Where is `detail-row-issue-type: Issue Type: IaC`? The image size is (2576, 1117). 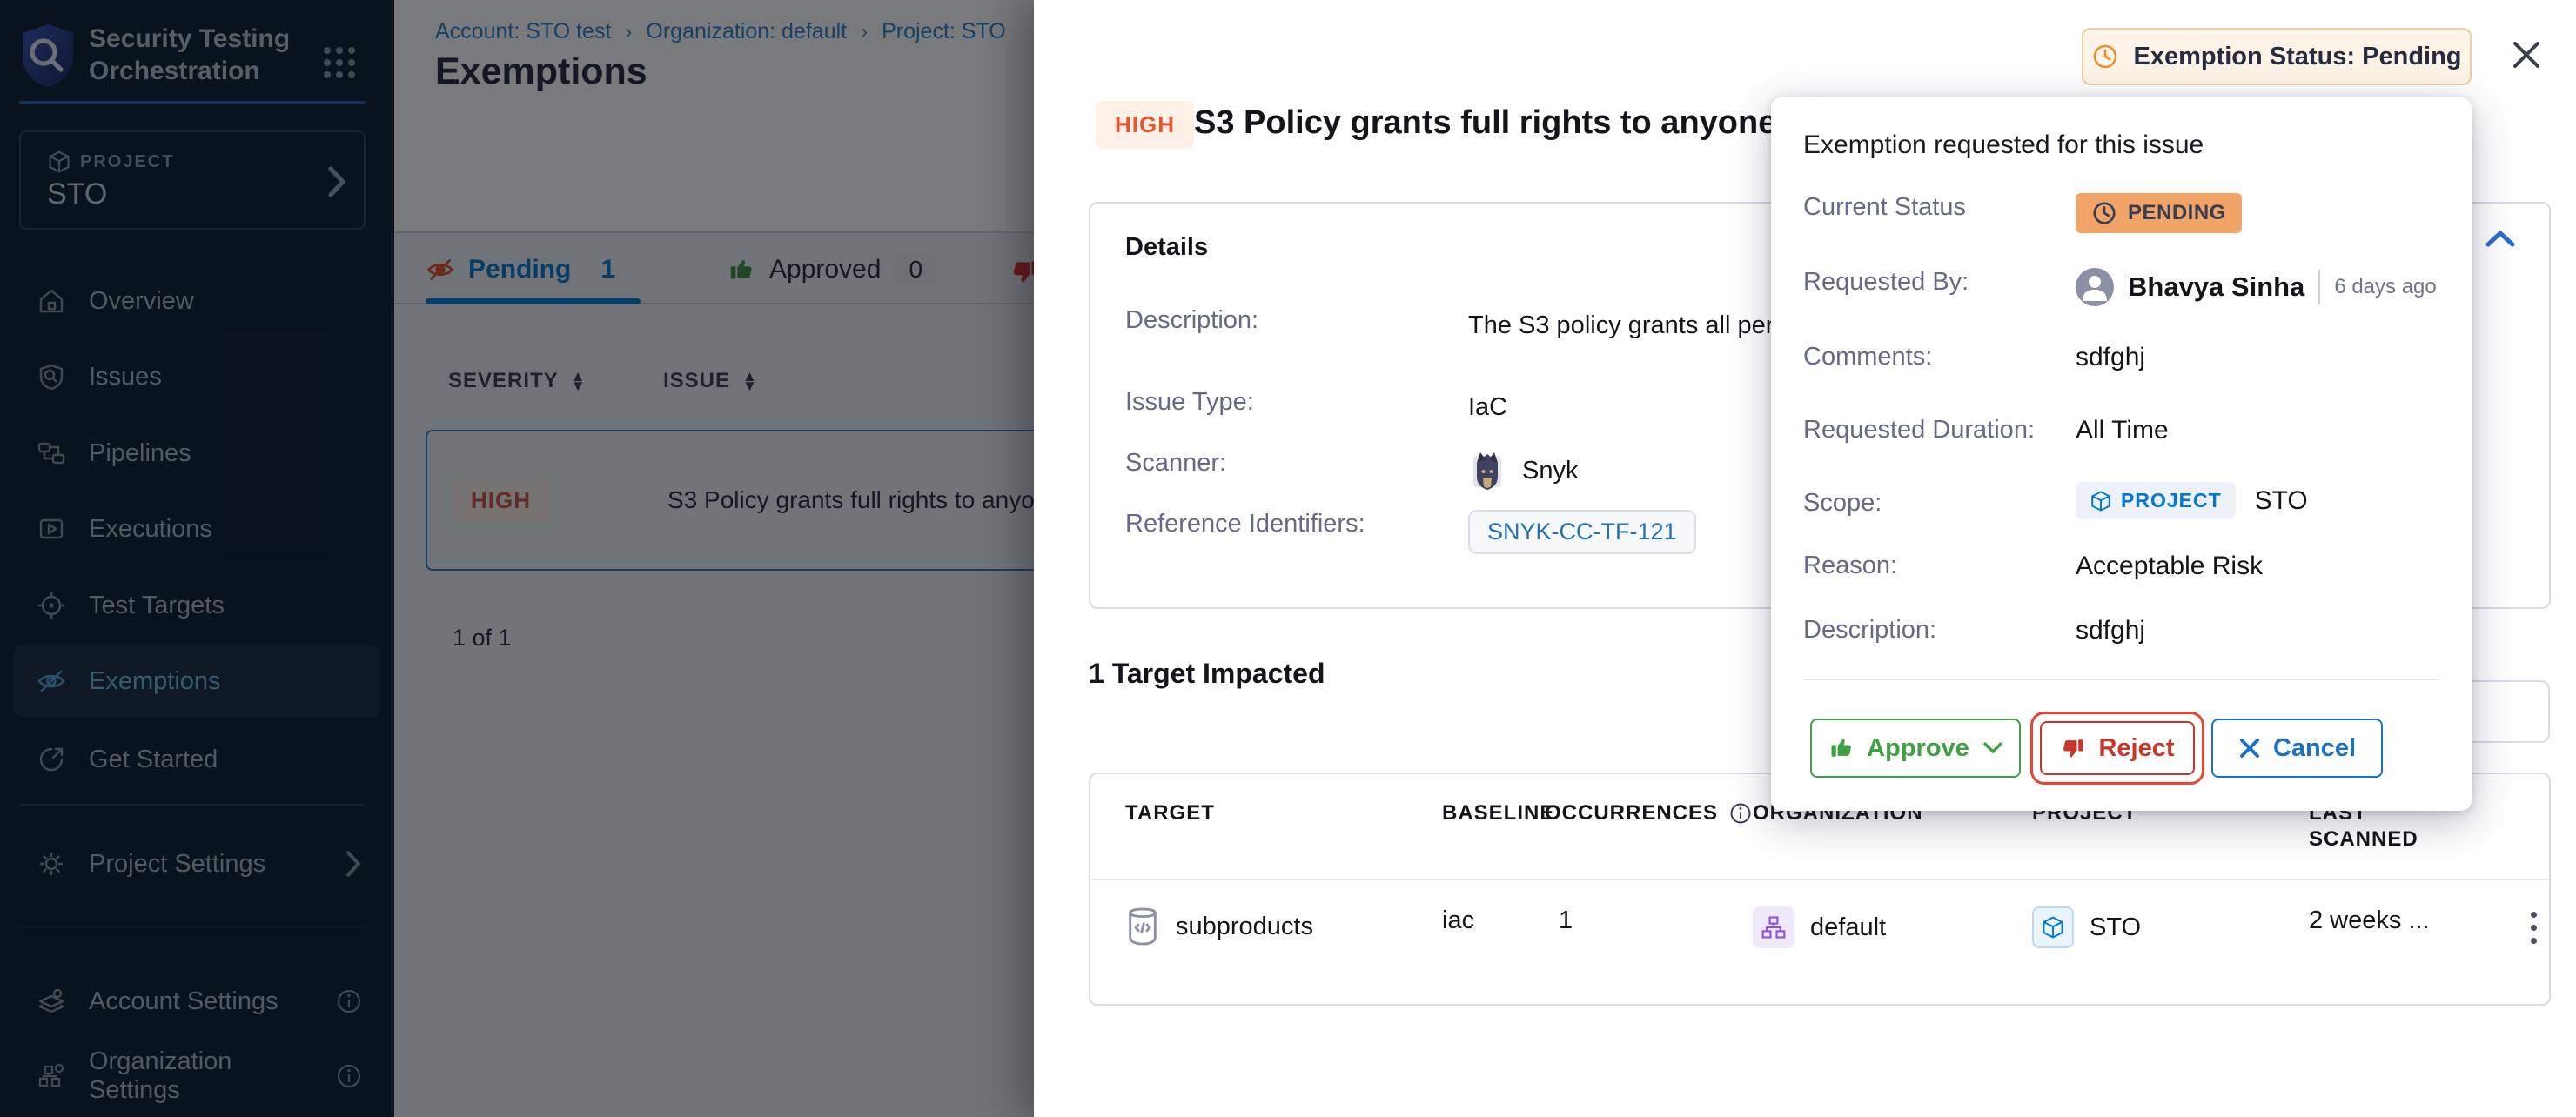 detail-row-issue-type: Issue Type: IaC is located at coordinates (1819, 407).